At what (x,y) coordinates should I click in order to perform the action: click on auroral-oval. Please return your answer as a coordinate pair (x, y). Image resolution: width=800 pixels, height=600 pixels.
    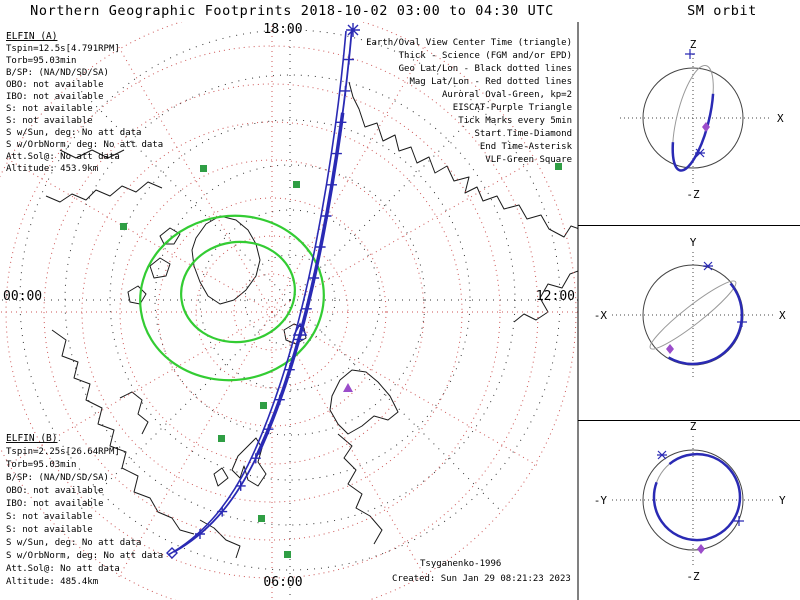
    Looking at the image, I should click on (232, 298).